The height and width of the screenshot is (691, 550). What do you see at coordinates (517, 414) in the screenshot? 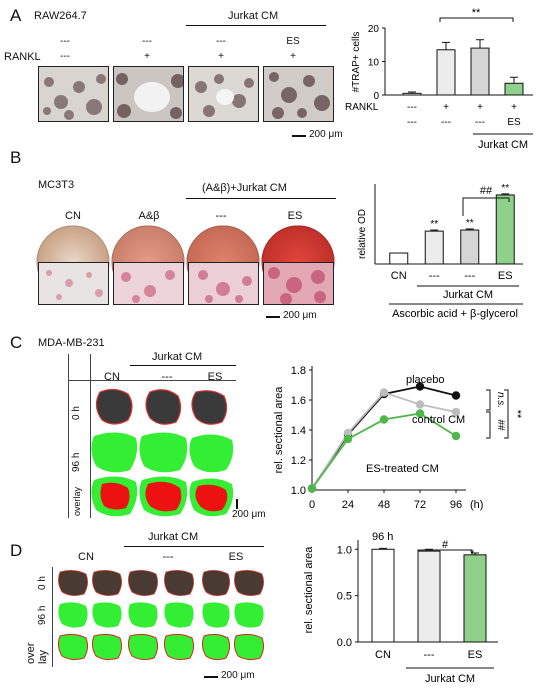
I see `panel-c-stars: **` at bounding box center [517, 414].